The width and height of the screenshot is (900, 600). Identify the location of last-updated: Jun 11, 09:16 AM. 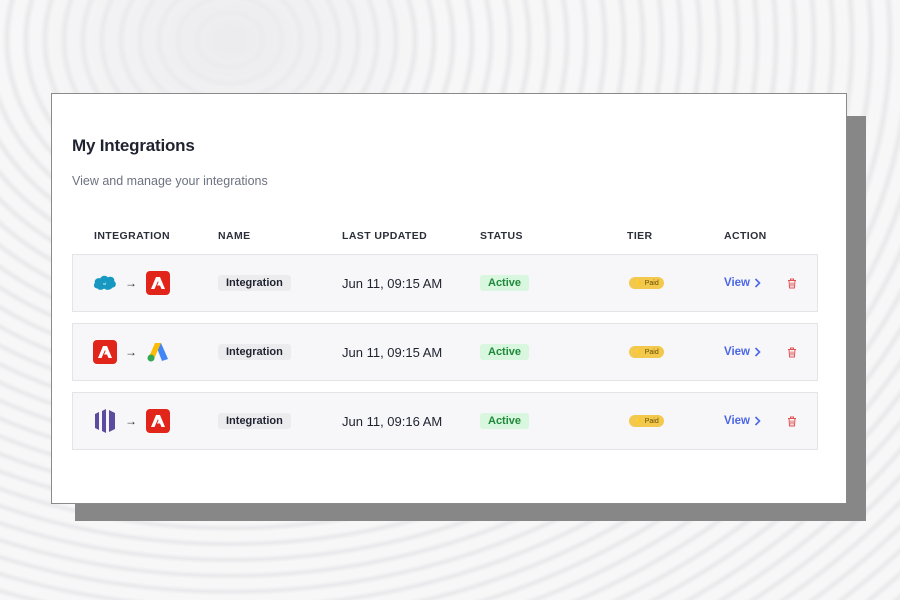
(392, 421).